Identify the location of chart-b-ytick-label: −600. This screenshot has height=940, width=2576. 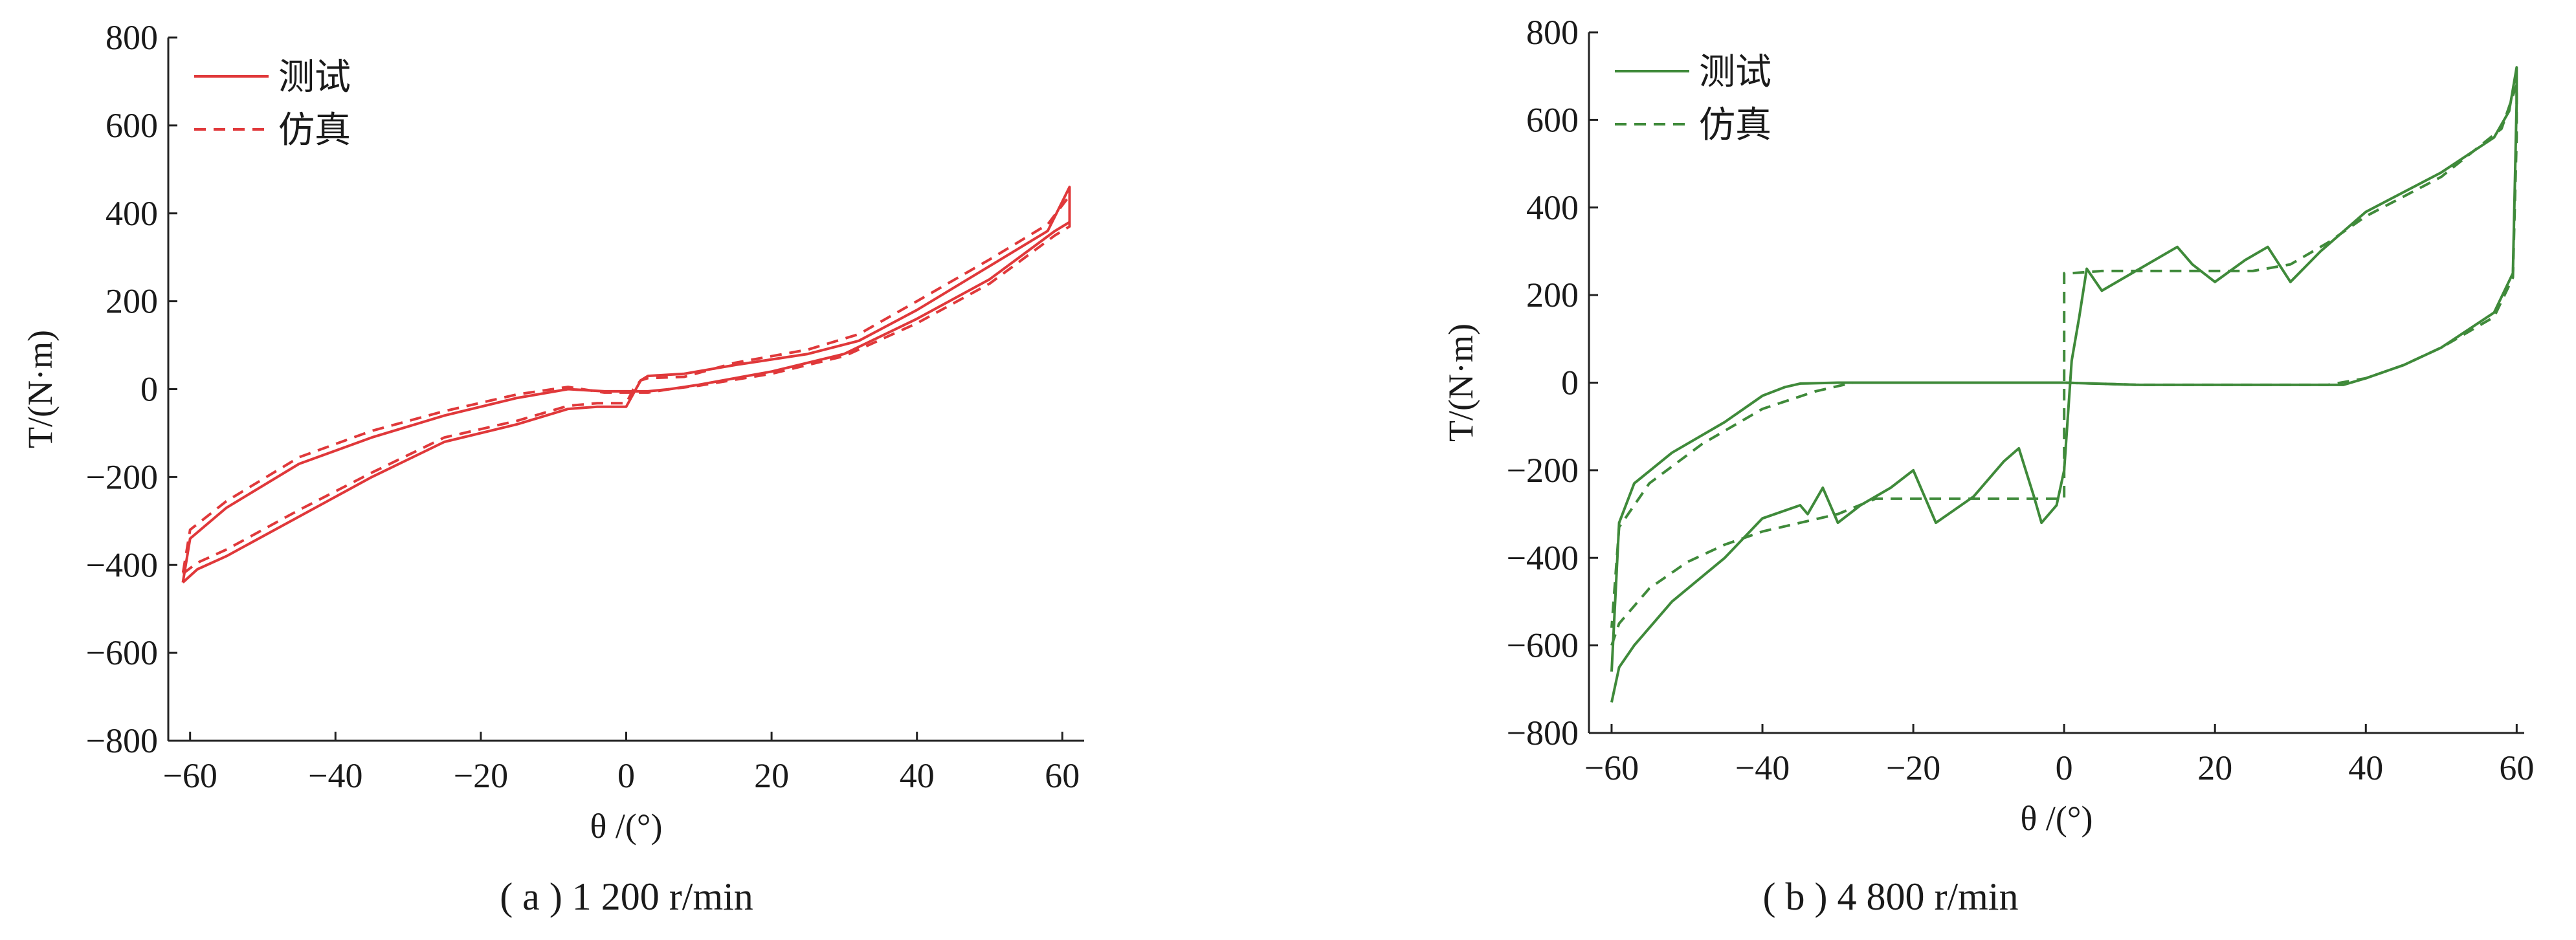
(1543, 645).